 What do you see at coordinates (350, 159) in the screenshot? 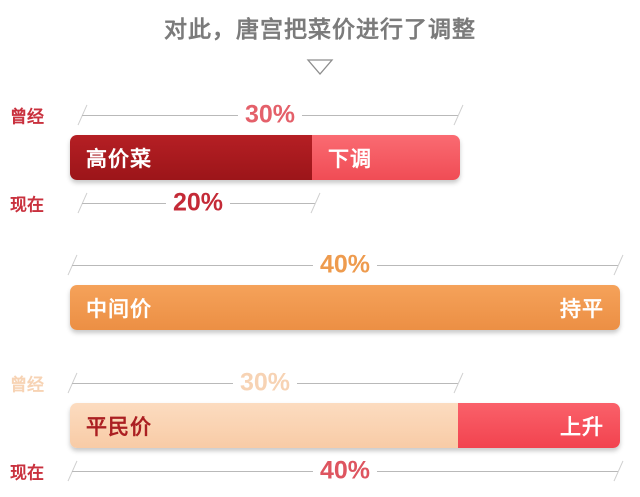
I see `bar-label-change-row1: 下调` at bounding box center [350, 159].